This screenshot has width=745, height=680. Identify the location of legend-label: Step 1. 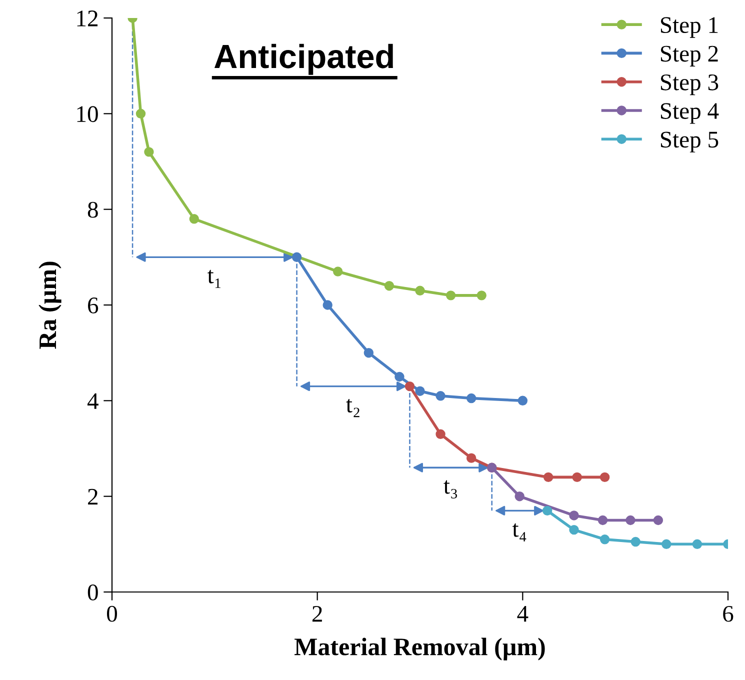
(689, 27).